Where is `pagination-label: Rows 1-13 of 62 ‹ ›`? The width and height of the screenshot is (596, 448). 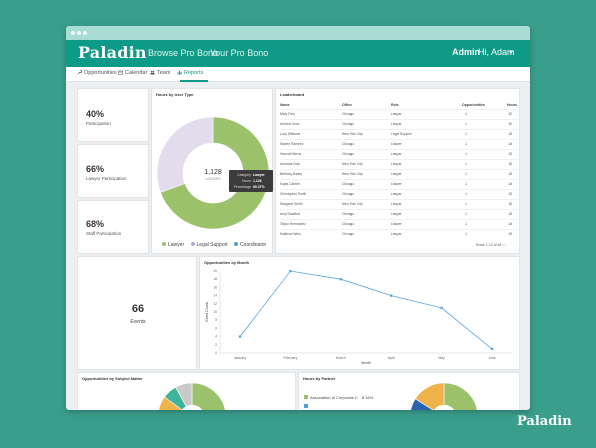 pagination-label: Rows 1-13 of 62 ‹ › is located at coordinates (491, 245).